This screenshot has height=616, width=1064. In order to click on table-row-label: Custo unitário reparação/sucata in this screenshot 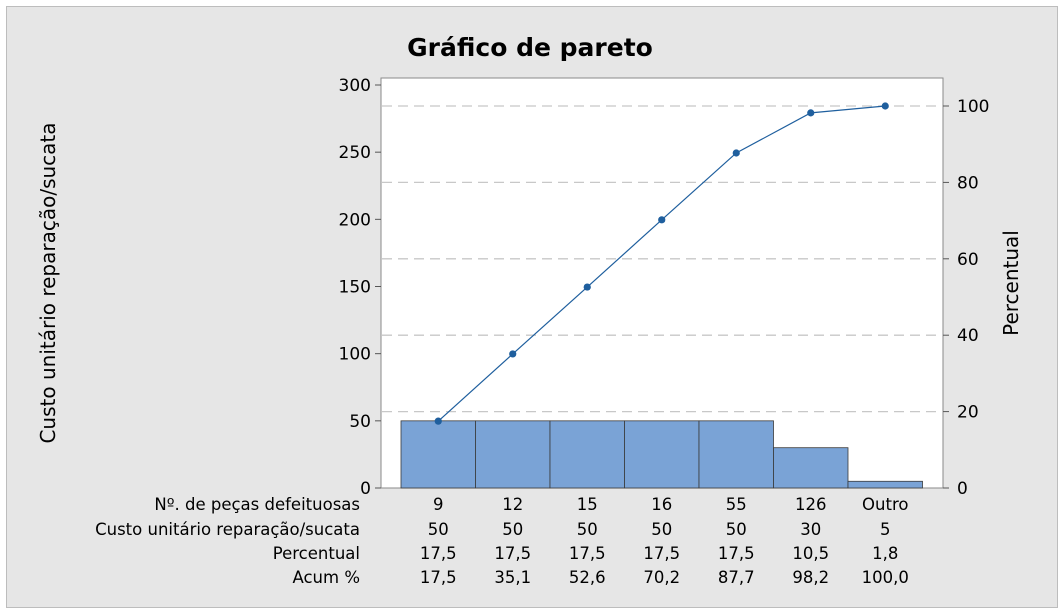, I will do `click(227, 529)`.